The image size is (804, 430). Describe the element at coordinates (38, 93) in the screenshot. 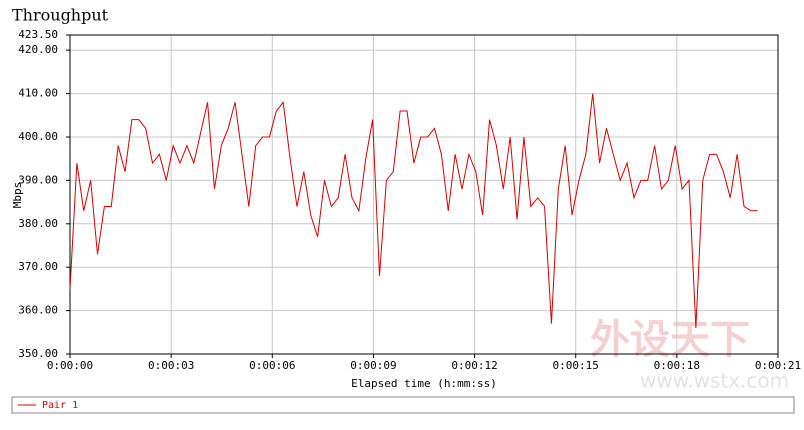

I see `y-tick-label: 410.00` at that location.